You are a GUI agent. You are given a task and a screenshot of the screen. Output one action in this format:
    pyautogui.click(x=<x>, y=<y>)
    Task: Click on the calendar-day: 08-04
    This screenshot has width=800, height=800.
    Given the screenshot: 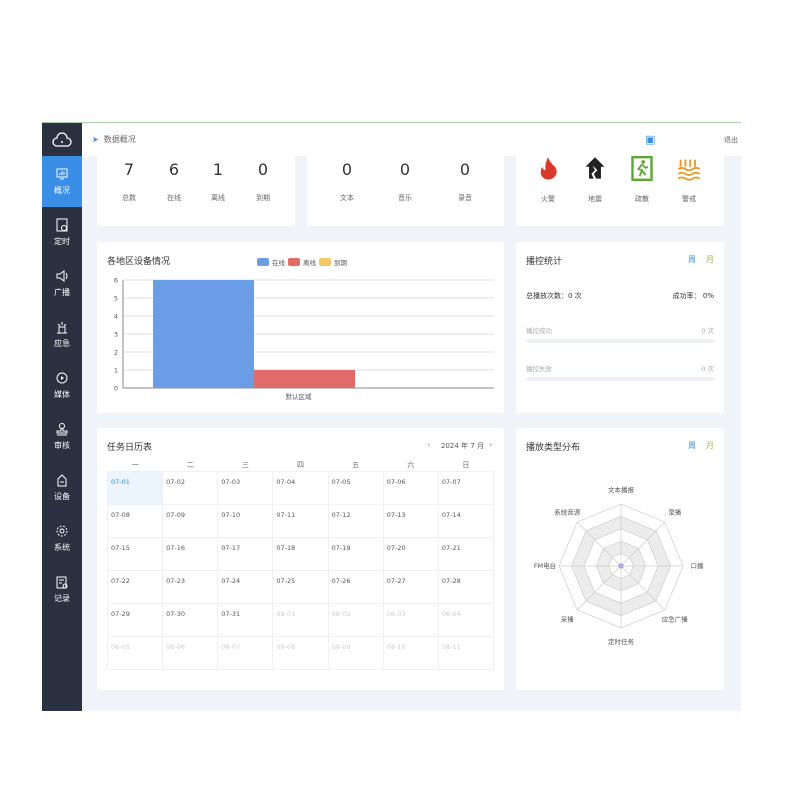 What is the action you would take?
    pyautogui.click(x=466, y=619)
    